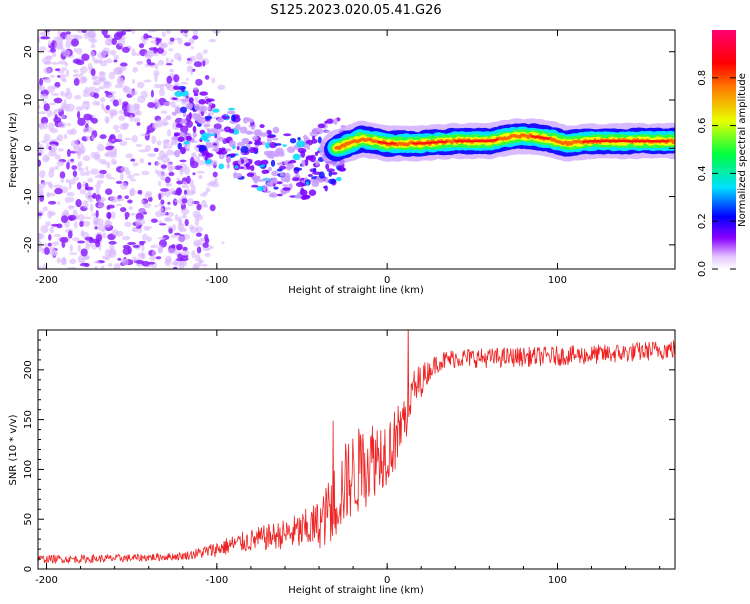 The image size is (750, 604). Describe the element at coordinates (46, 280) in the screenshot. I see `spectrogram-x-tick-label: -200` at that location.